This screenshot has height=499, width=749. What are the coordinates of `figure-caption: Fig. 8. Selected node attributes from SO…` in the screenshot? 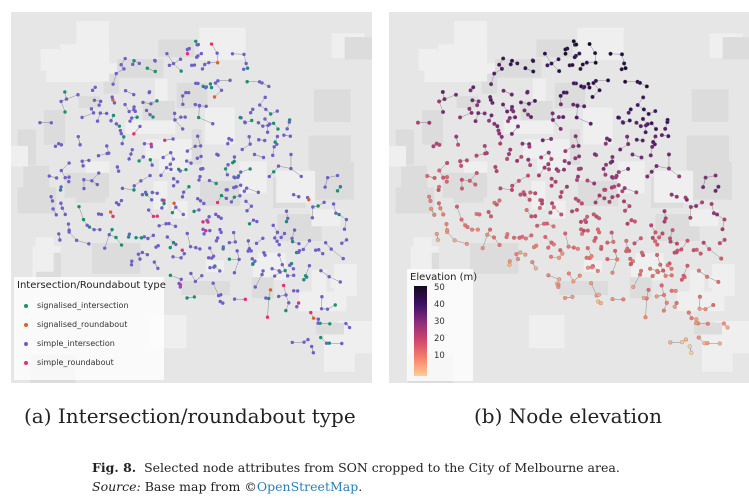 It's located at (356, 477).